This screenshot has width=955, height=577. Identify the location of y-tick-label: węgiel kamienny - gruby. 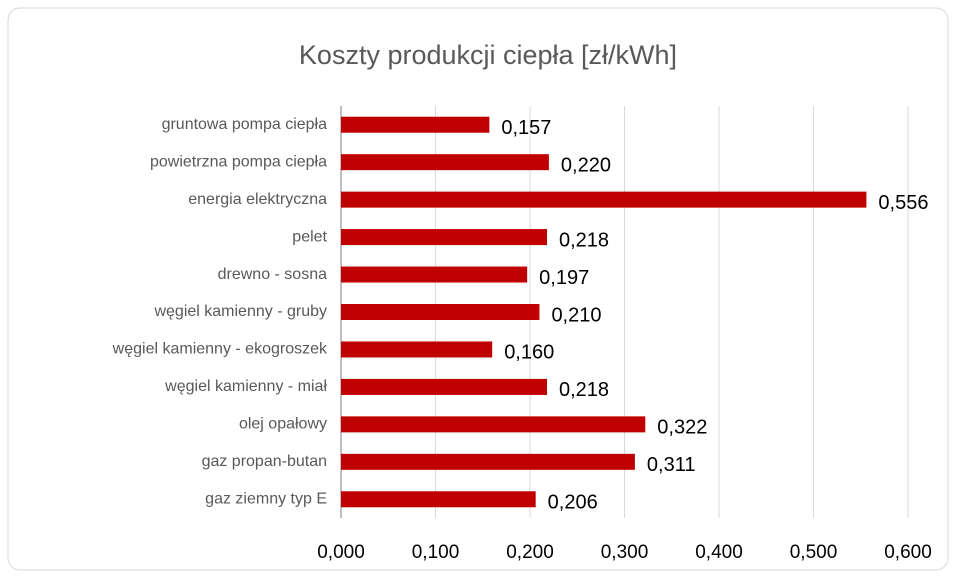
(240, 311).